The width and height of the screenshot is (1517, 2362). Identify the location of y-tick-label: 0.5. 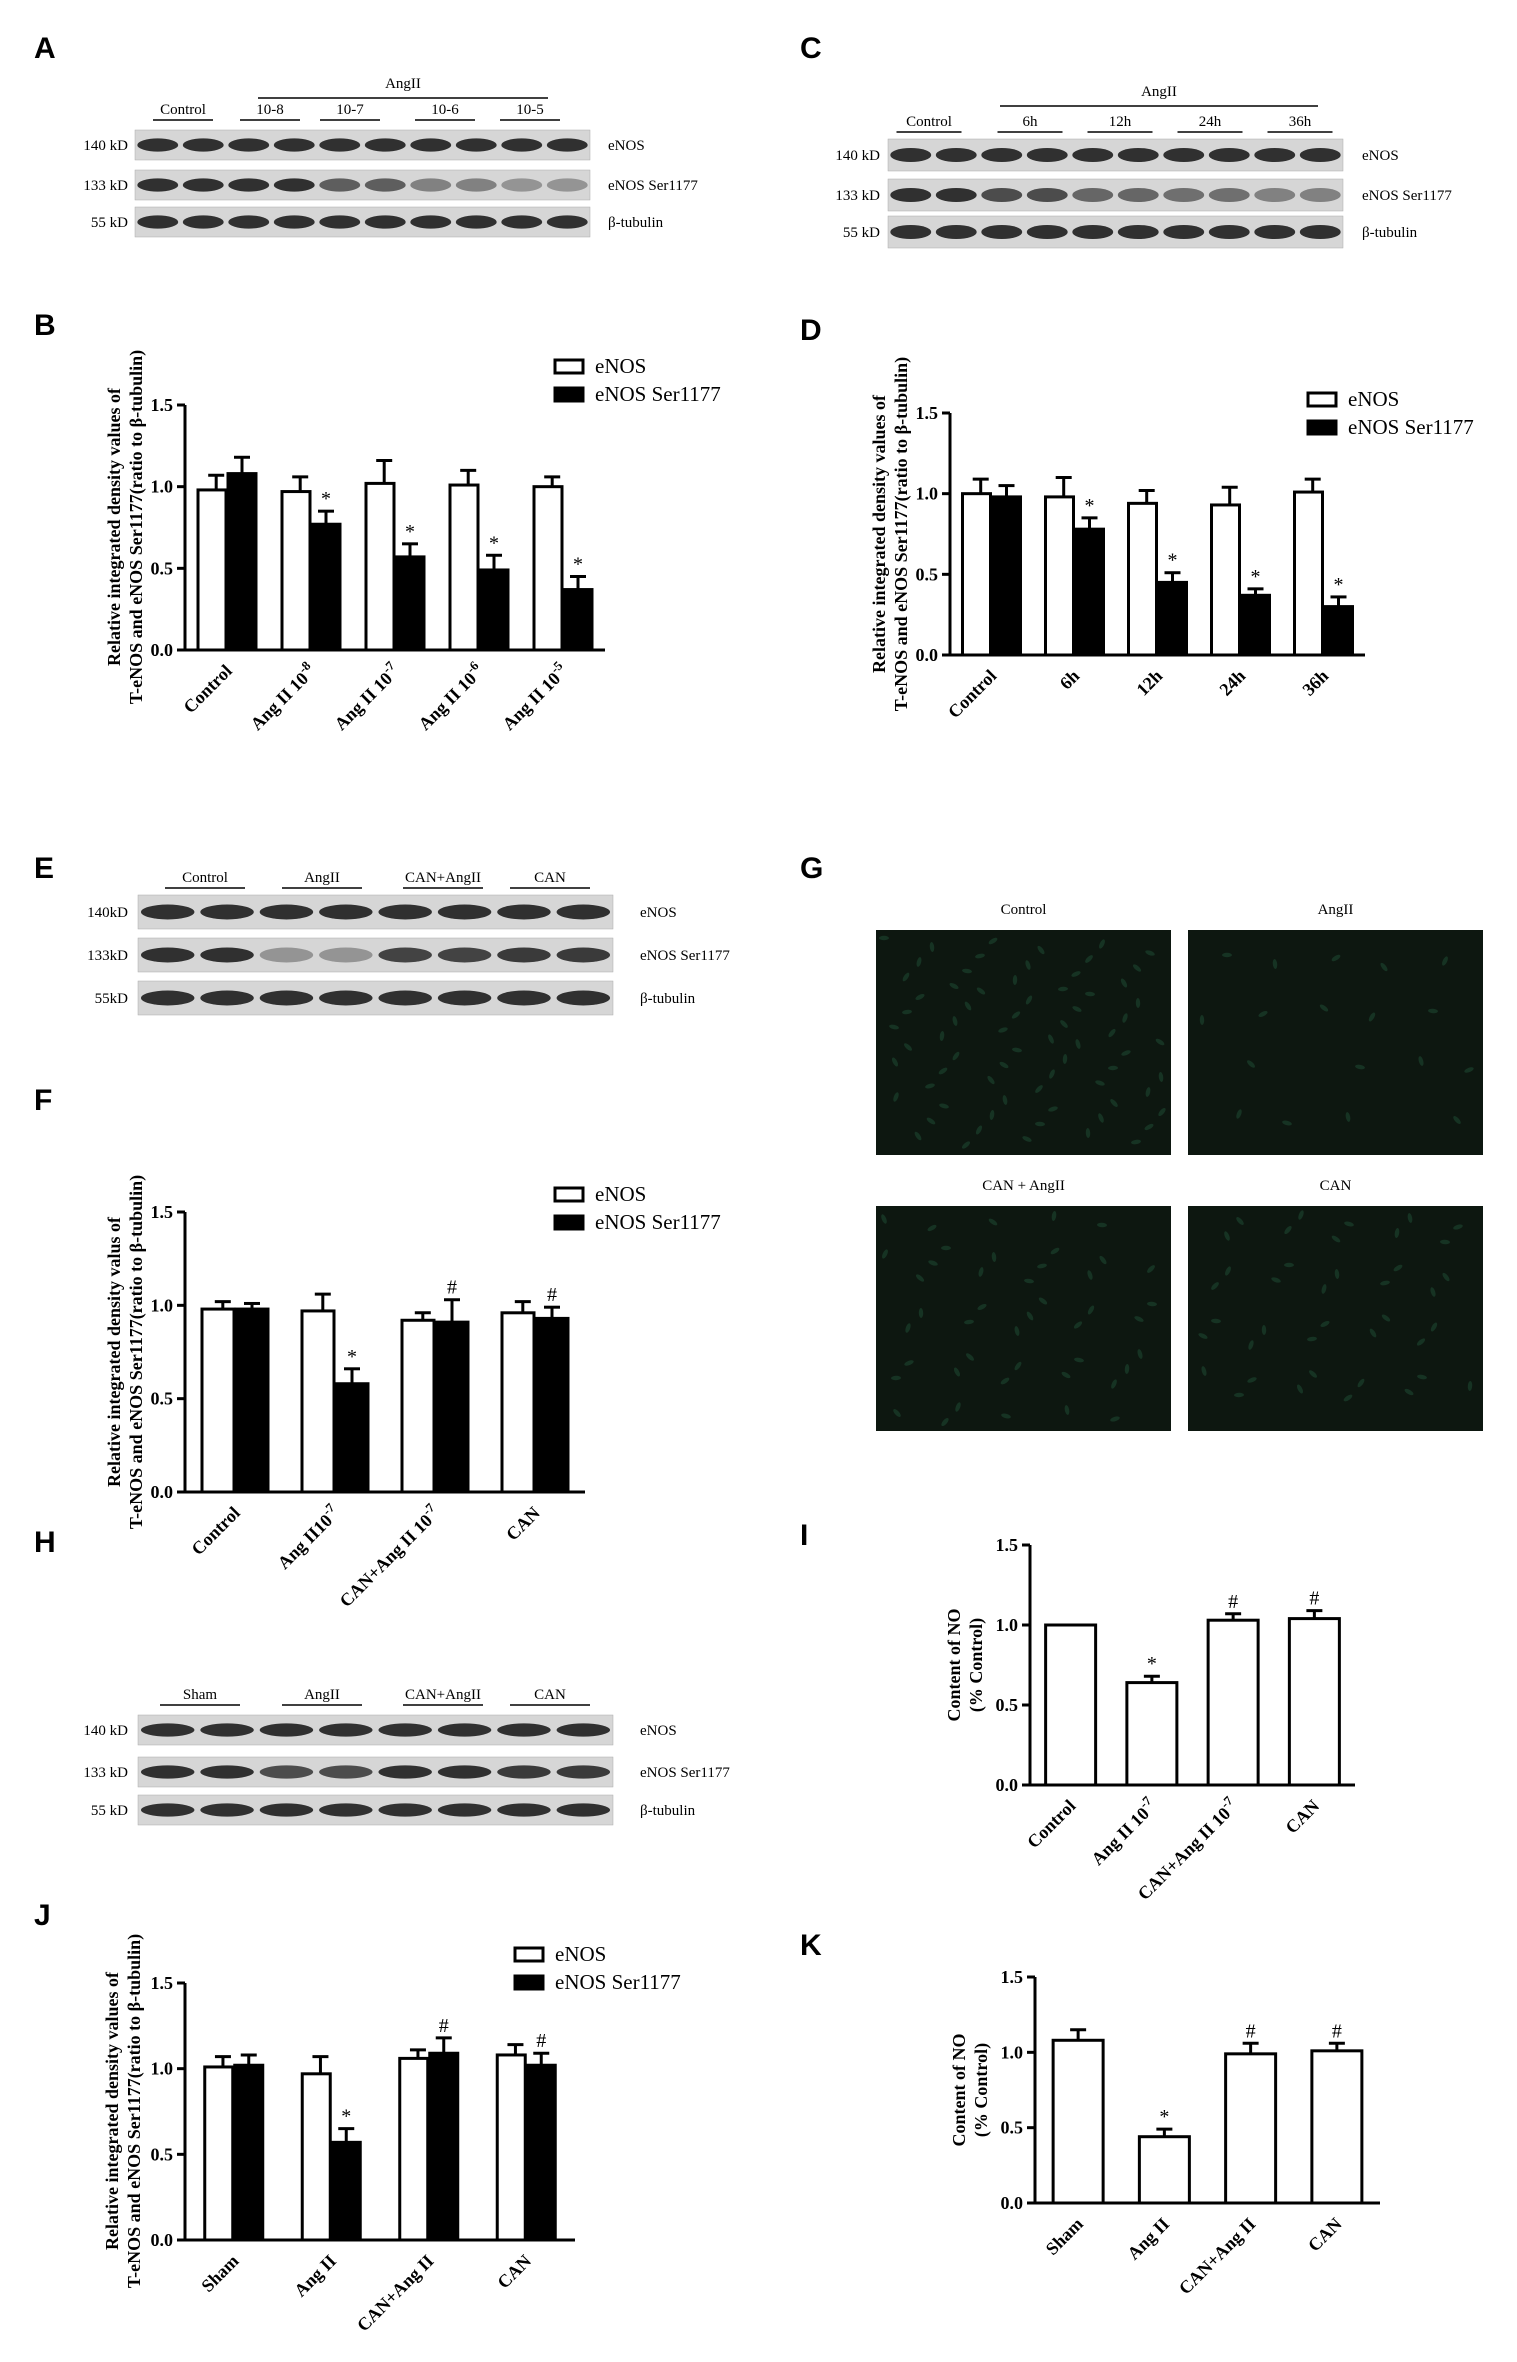
(162, 1399).